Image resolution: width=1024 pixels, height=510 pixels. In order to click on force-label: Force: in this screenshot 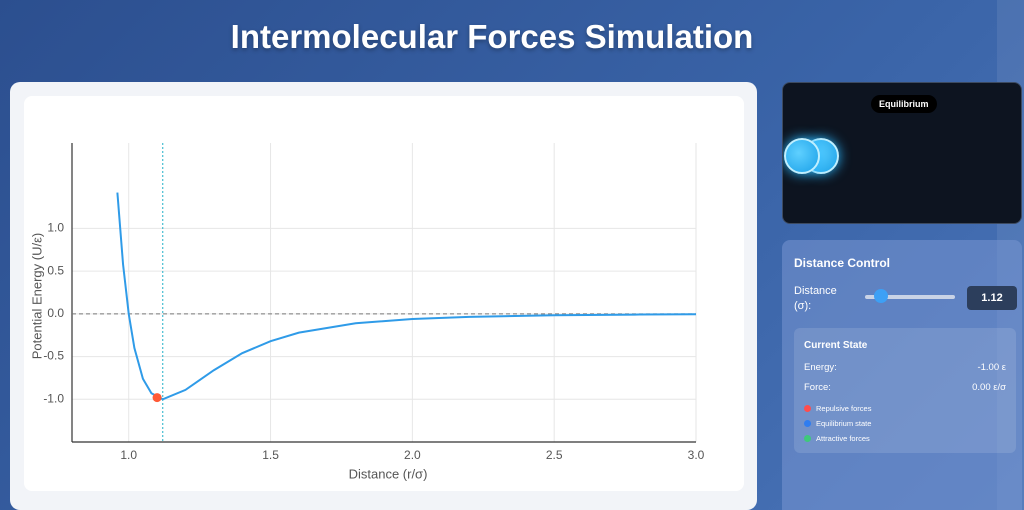, I will do `click(817, 387)`.